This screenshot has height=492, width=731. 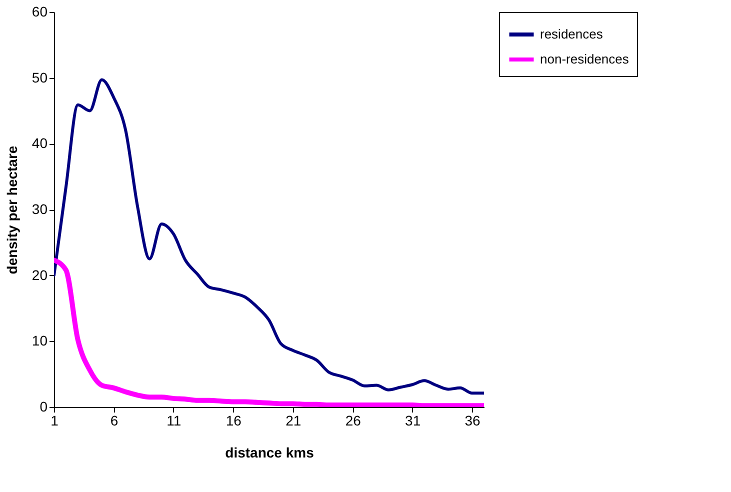 I want to click on y-tick-label: 50, so click(x=40, y=77).